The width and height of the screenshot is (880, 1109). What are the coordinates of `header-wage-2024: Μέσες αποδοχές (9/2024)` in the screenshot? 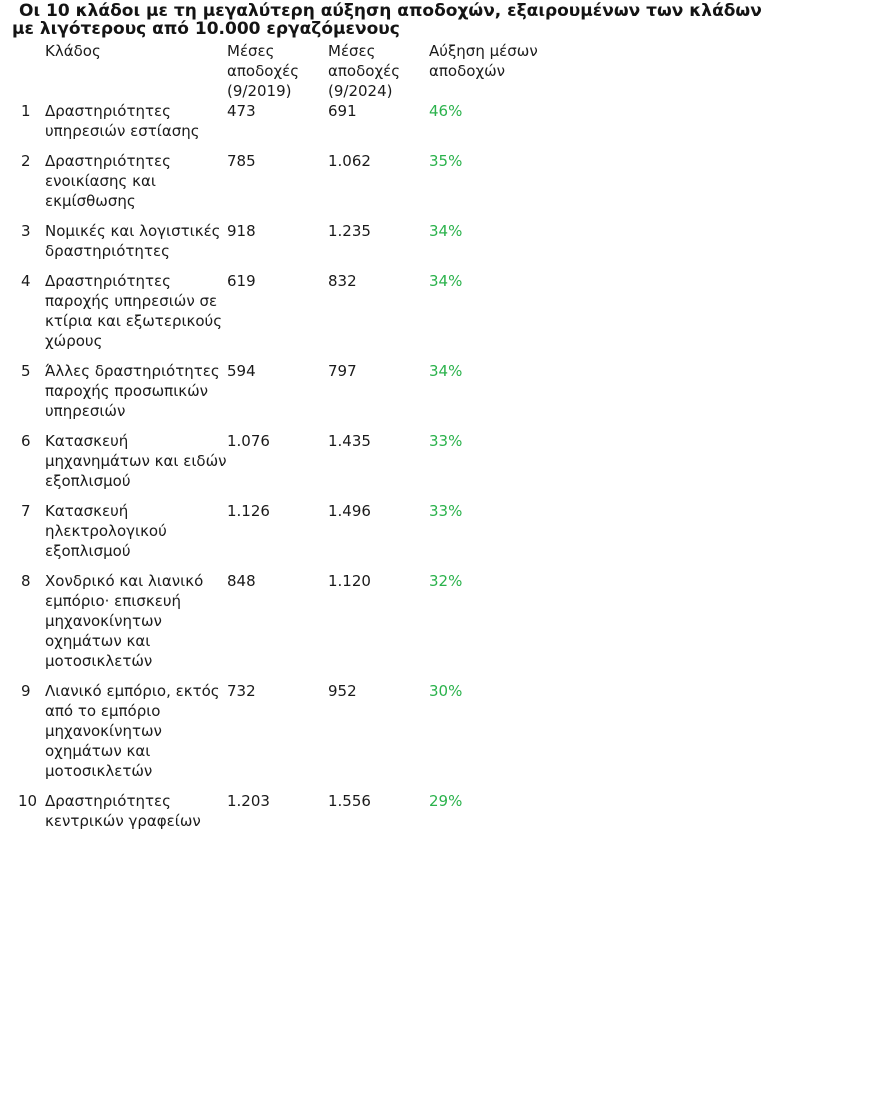 It's located at (364, 71).